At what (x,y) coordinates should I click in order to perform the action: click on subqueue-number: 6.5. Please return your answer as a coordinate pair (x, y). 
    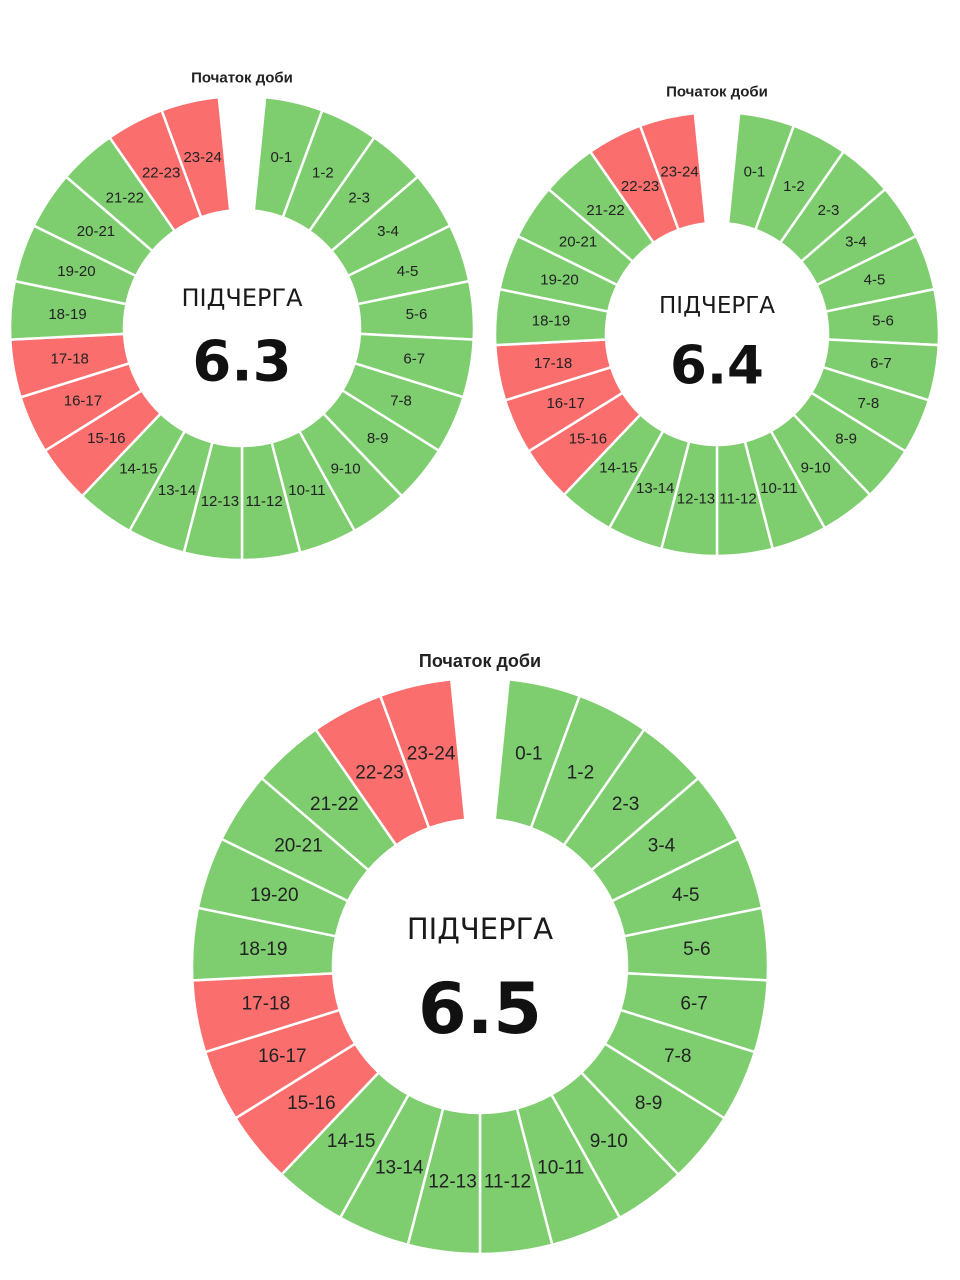
    Looking at the image, I should click on (480, 1009).